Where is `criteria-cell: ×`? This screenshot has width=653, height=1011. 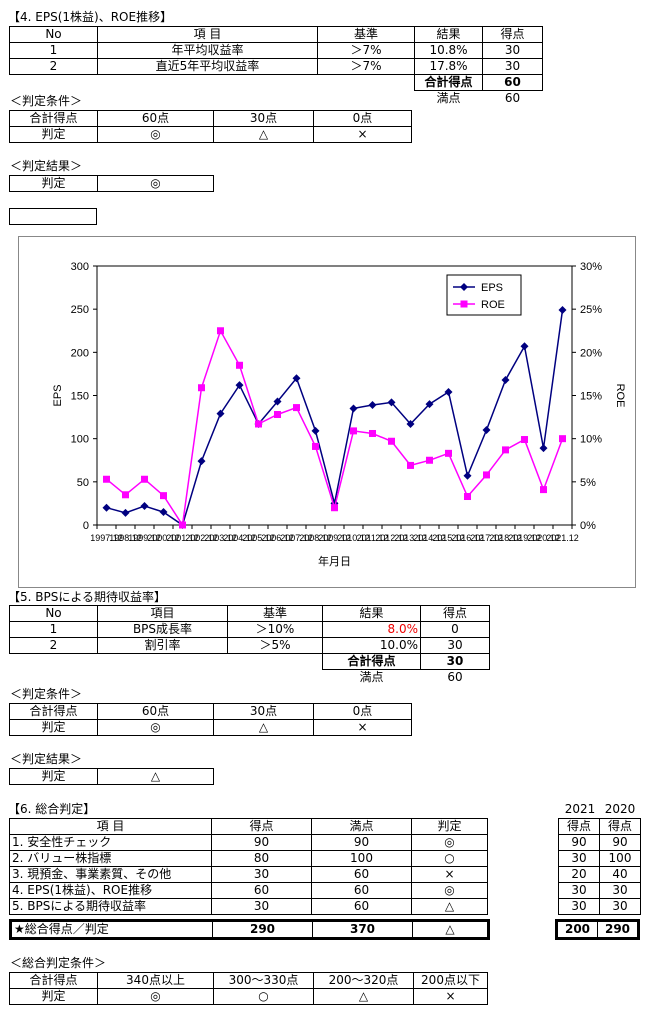 criteria-cell: × is located at coordinates (450, 996).